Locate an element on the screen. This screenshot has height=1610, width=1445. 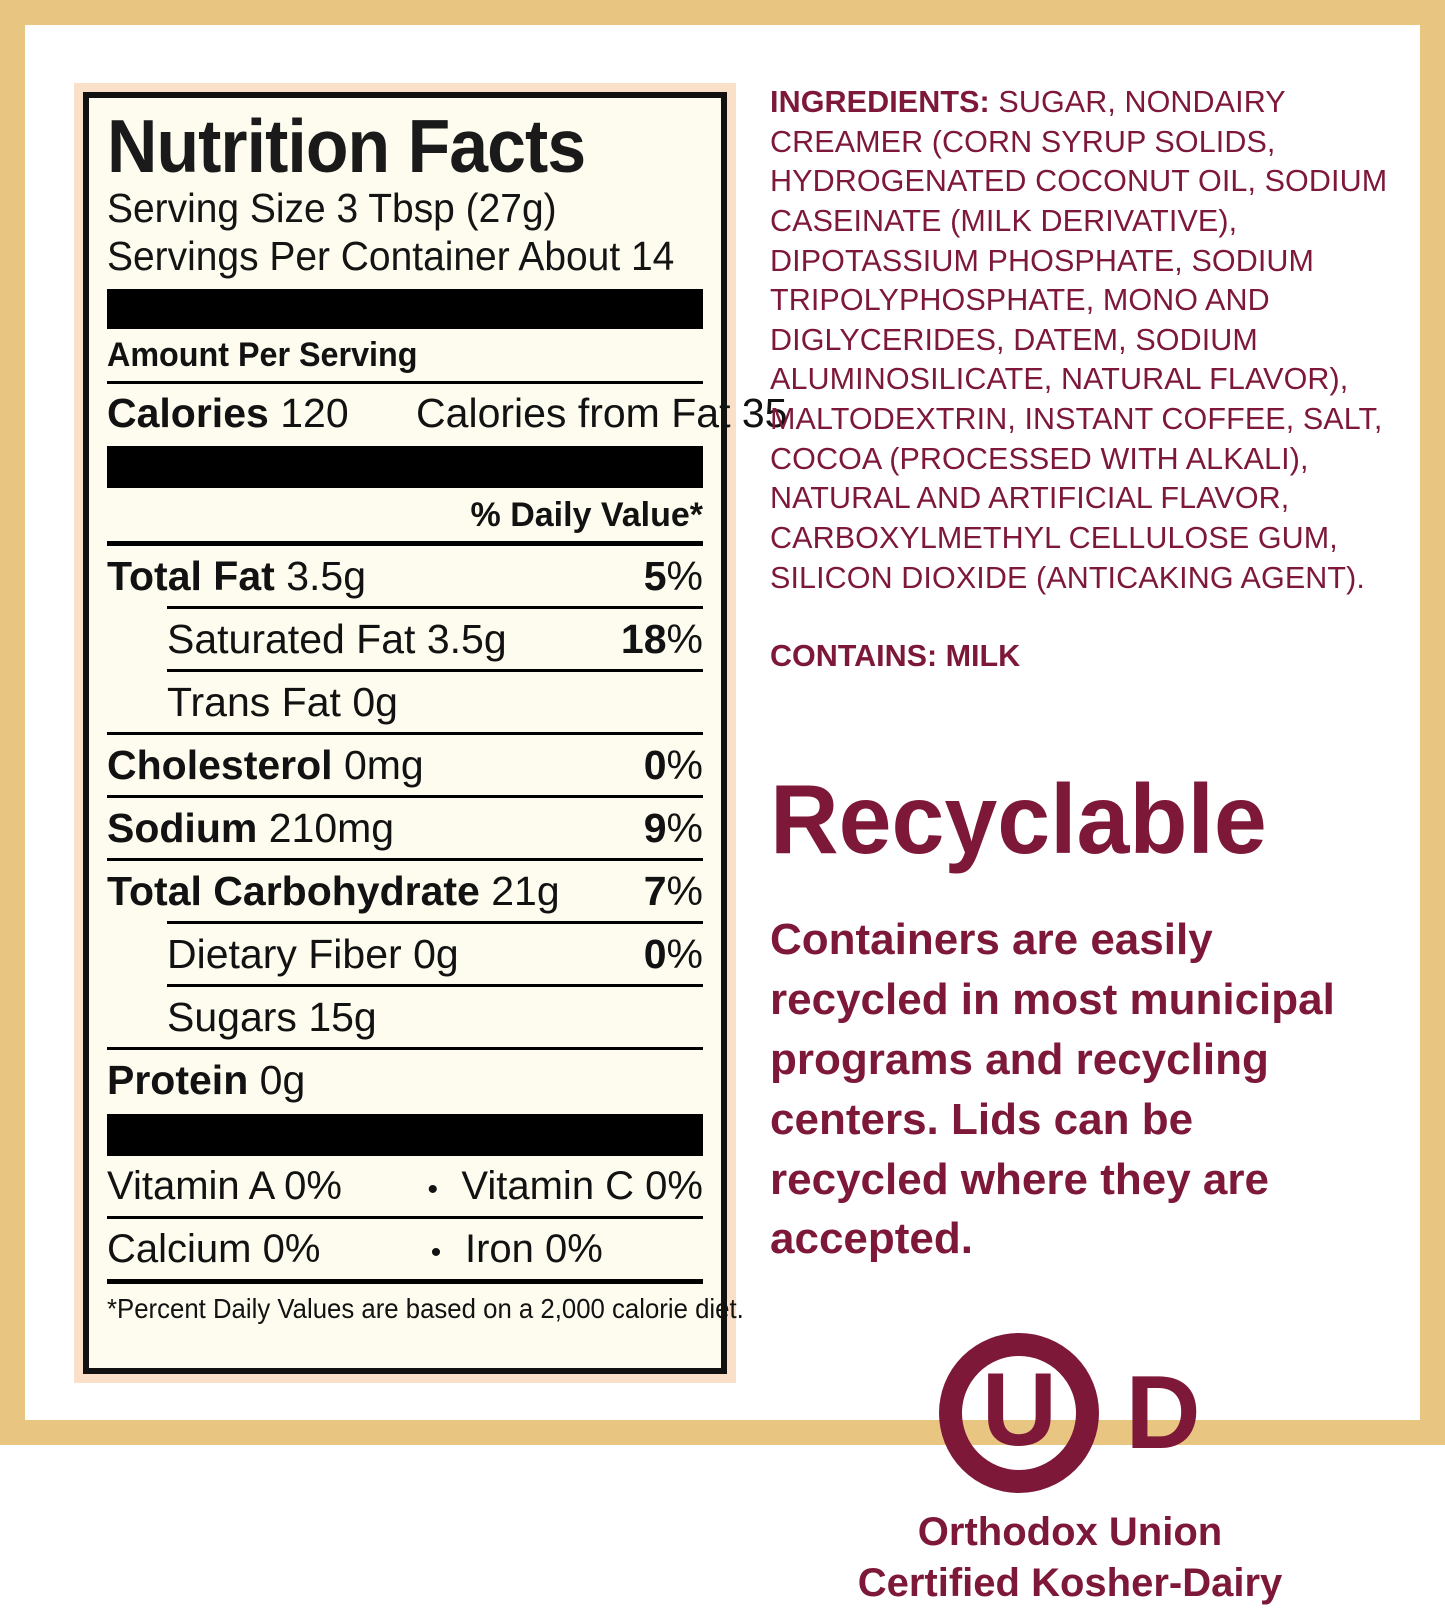
ou-kosher-icon: U D is located at coordinates (1070, 1413).